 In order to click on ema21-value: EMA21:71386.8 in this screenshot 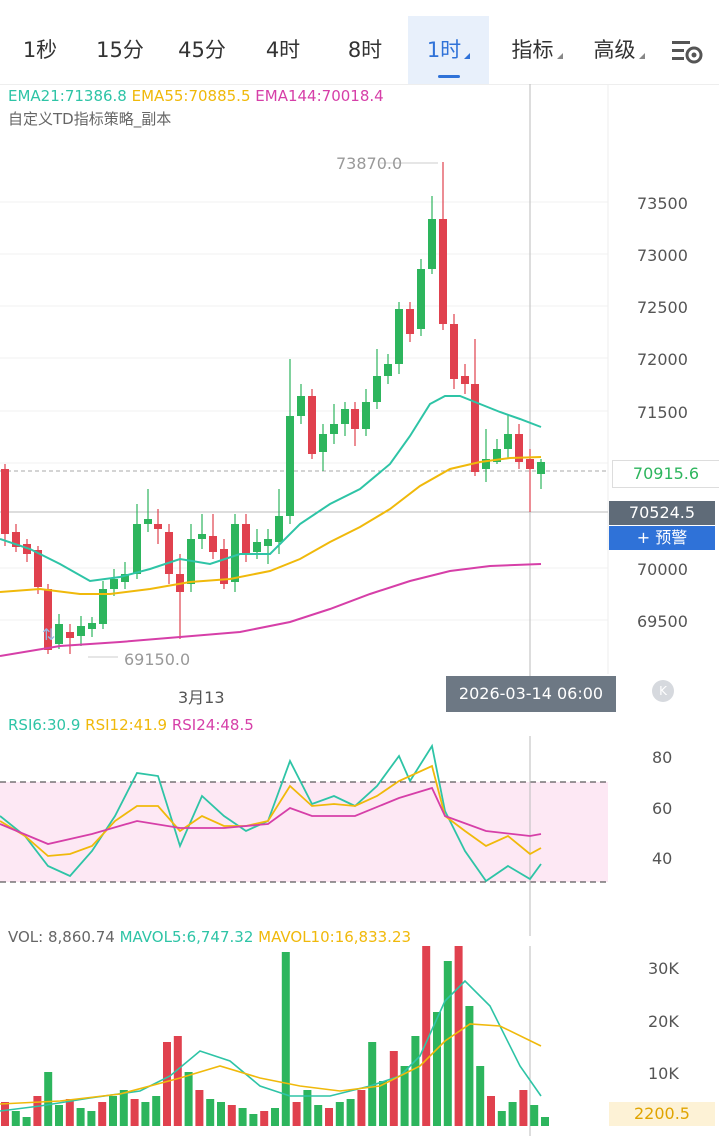, I will do `click(67, 96)`.